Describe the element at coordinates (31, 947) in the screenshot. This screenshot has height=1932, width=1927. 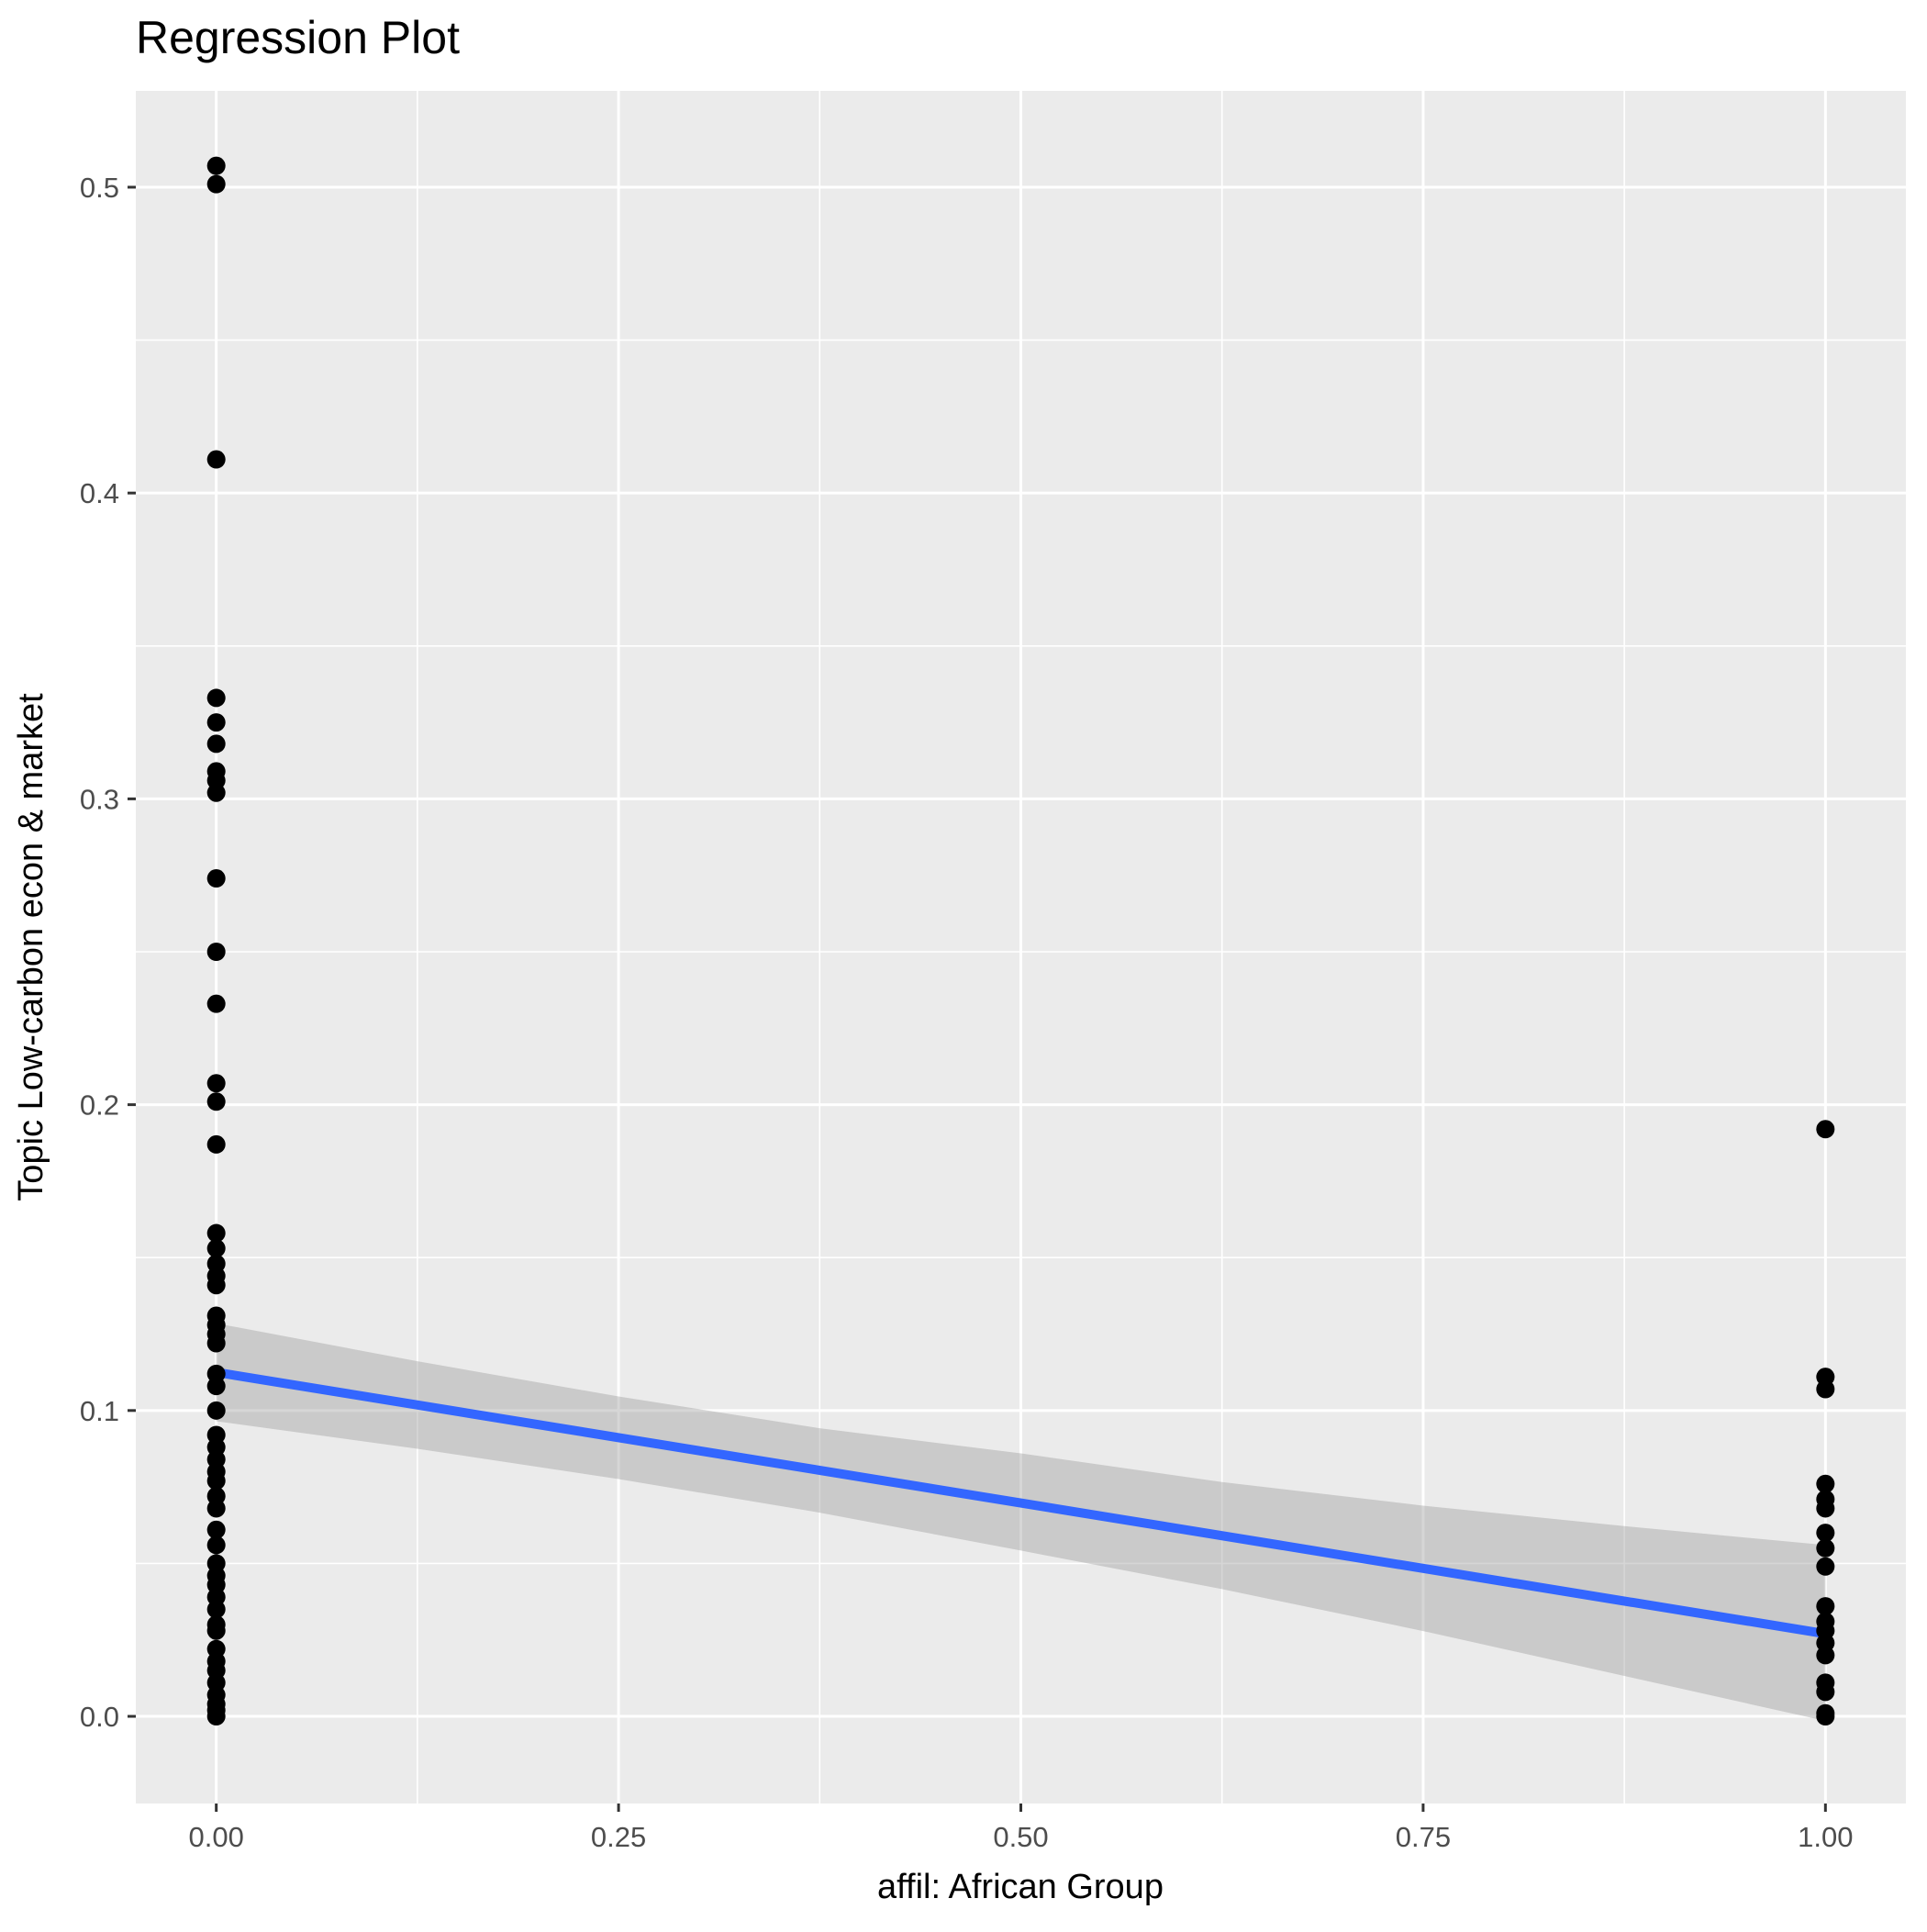
I see `y-axis-title: Topic Low-carbon econ & market` at that location.